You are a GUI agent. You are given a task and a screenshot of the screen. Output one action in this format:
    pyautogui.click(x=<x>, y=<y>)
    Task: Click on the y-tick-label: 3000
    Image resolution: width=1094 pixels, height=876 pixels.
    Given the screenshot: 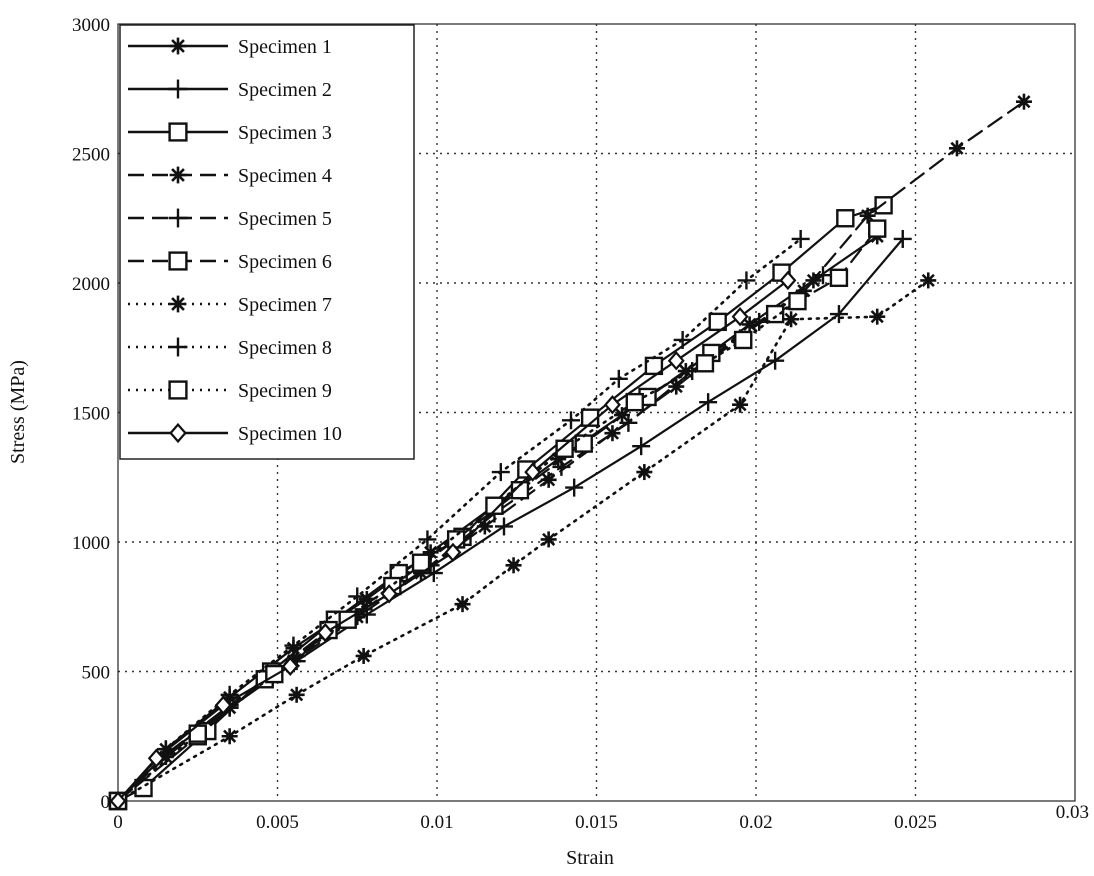 What is the action you would take?
    pyautogui.click(x=91, y=25)
    